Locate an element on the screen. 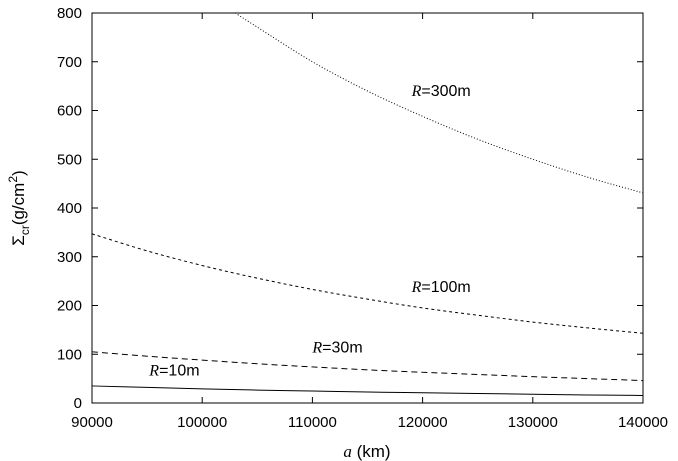 The width and height of the screenshot is (678, 461). y-tick-label: 800 is located at coordinates (69, 13).